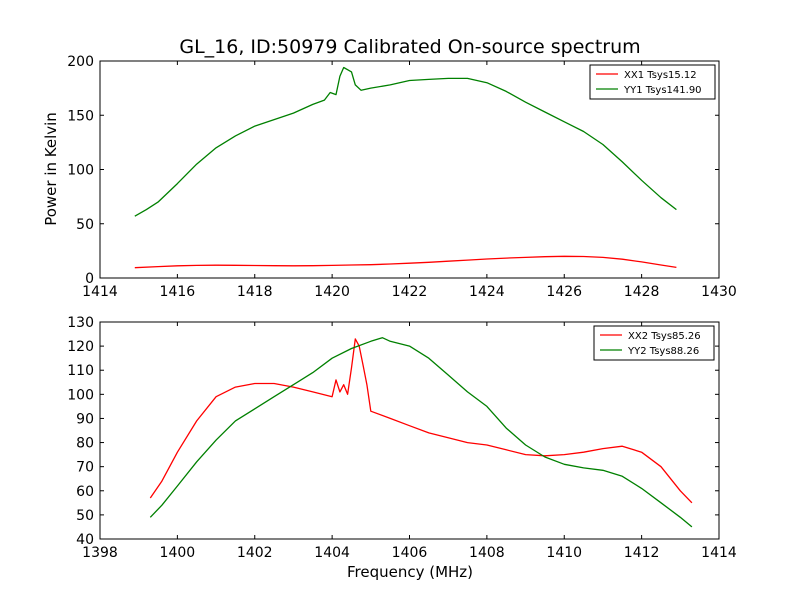 This screenshot has height=600, width=800. I want to click on bottom-y-tick-label: 40, so click(85, 540).